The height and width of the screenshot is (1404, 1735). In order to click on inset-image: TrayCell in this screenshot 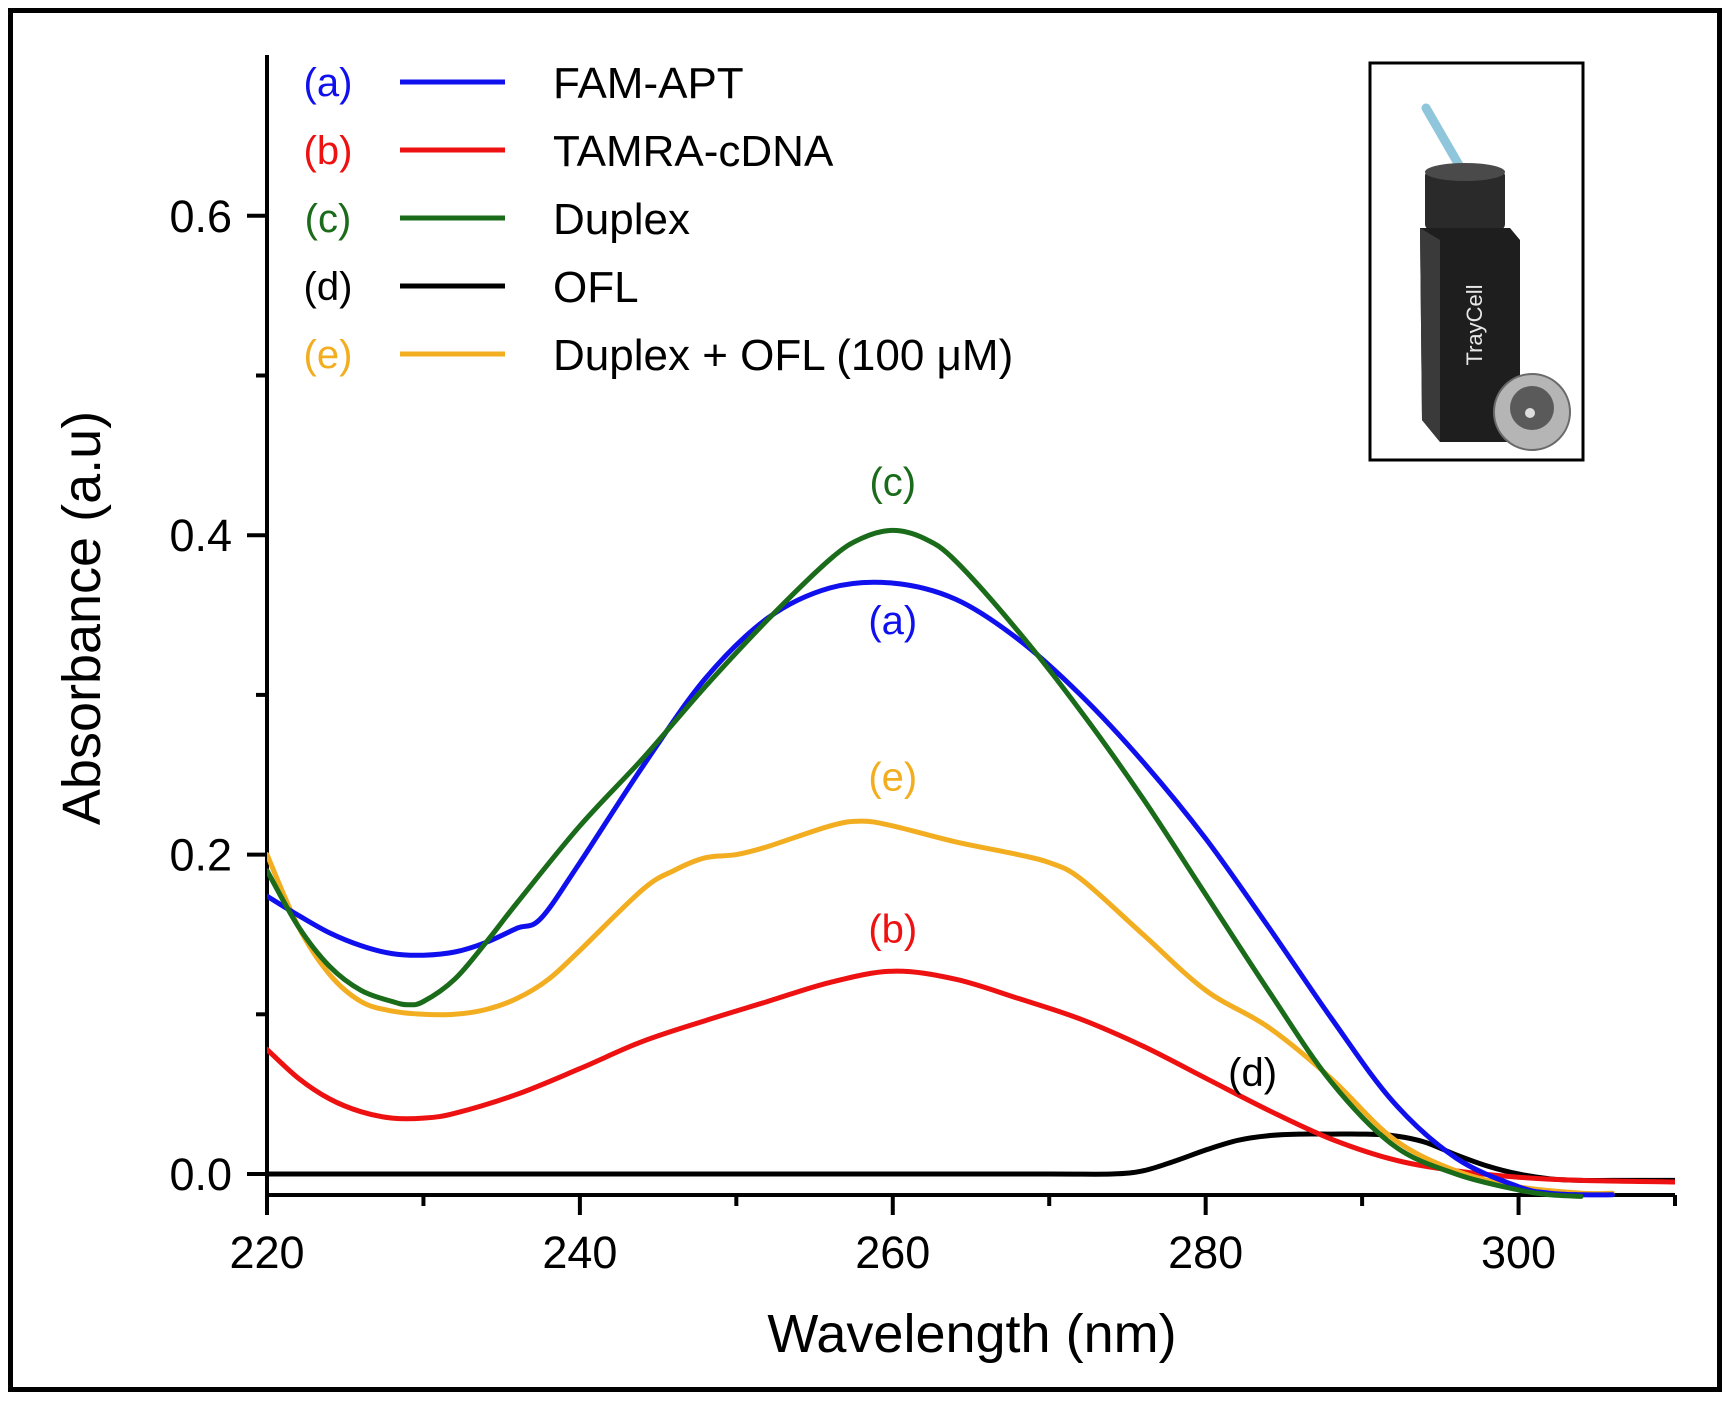, I will do `click(1476, 261)`.